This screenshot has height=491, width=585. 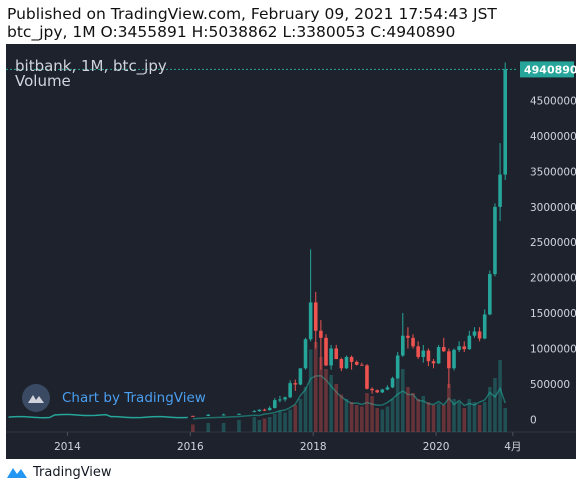 What do you see at coordinates (553, 349) in the screenshot?
I see `y-tick-label: 1000000` at bounding box center [553, 349].